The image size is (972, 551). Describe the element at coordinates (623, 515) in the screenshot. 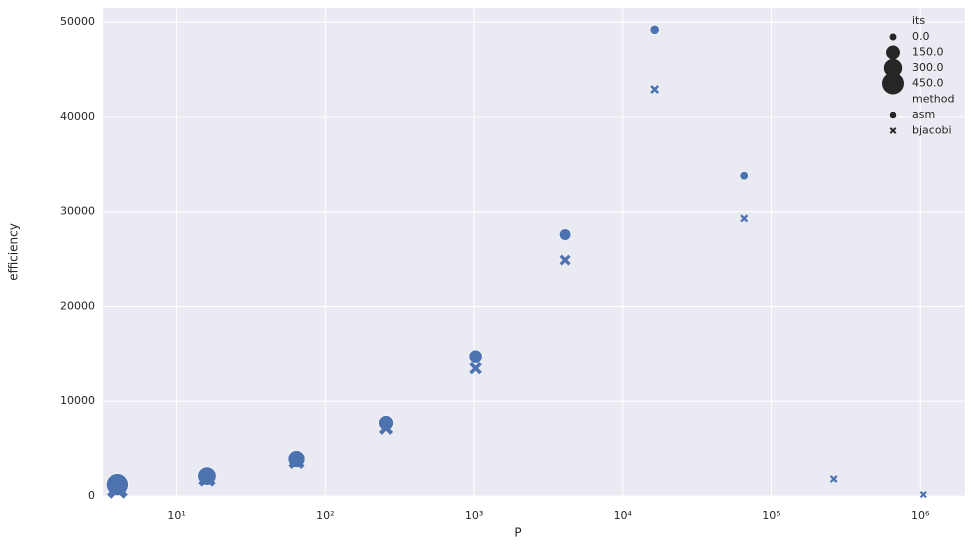

I see `x-tick-label: 10⁴` at that location.